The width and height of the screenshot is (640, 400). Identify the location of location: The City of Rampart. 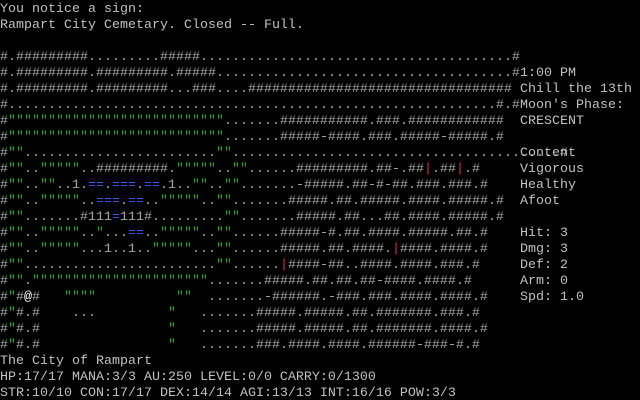
(76, 361).